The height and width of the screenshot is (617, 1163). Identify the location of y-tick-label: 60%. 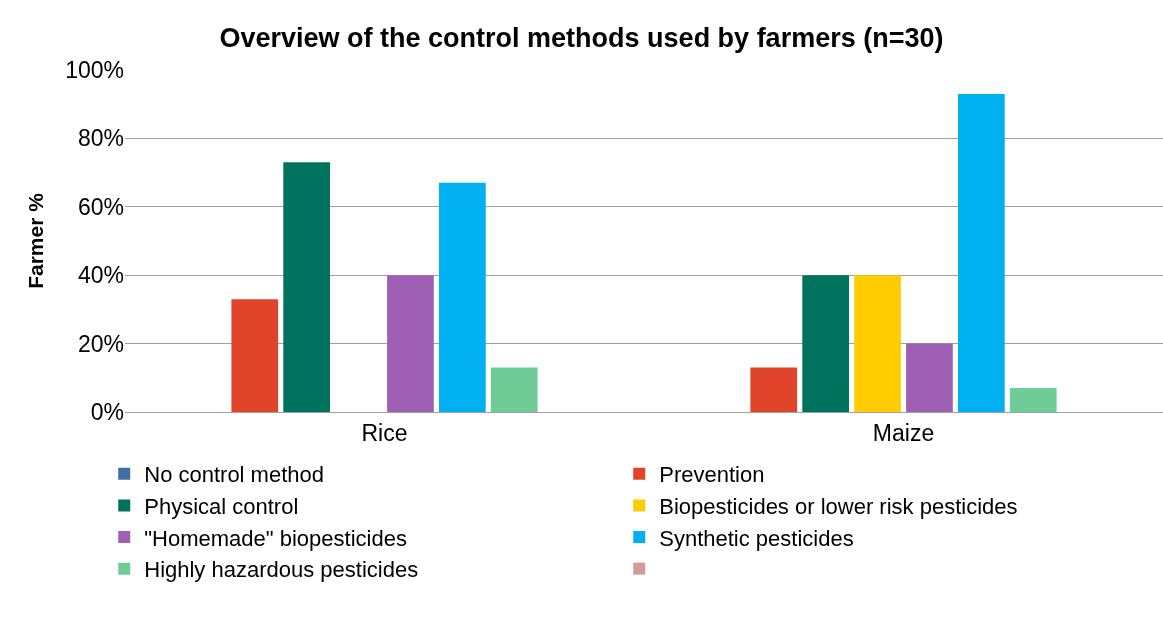
(100, 206).